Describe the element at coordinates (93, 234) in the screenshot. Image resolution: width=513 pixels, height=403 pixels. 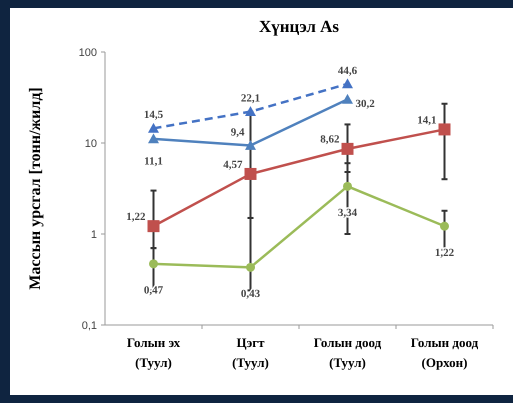
I see `y-tick-label: 1` at that location.